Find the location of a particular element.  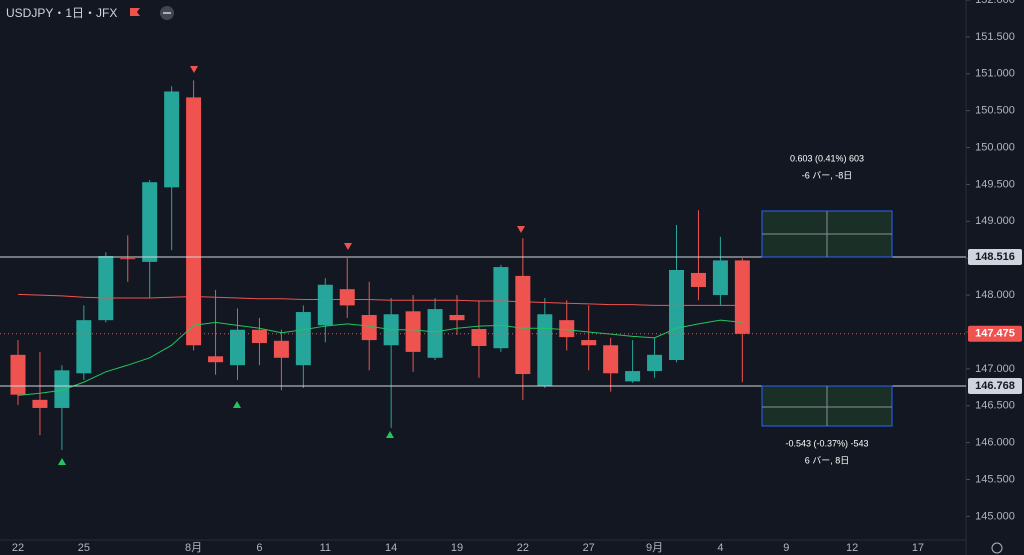

price-label: 146.768 is located at coordinates (995, 386).